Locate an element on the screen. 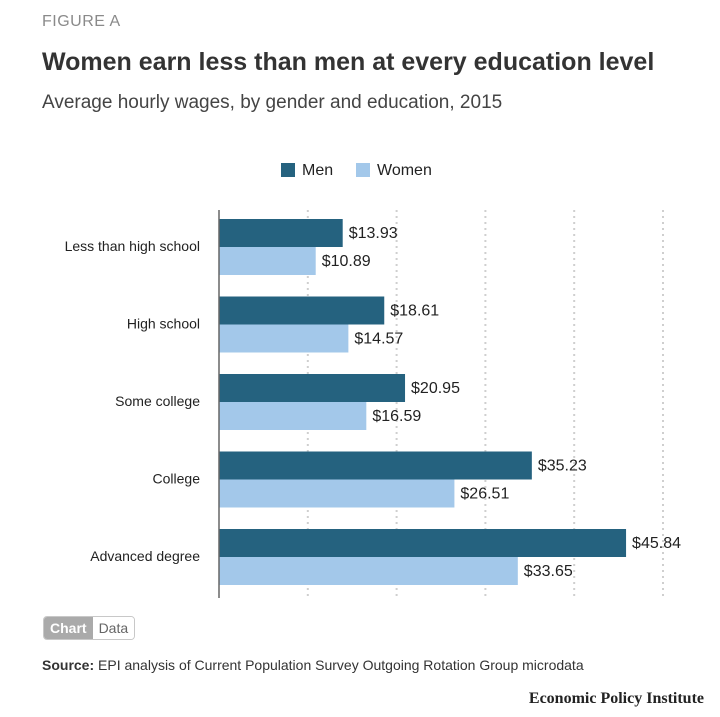 The width and height of the screenshot is (720, 717). brand-logo: Economic Policy Institute is located at coordinates (616, 698).